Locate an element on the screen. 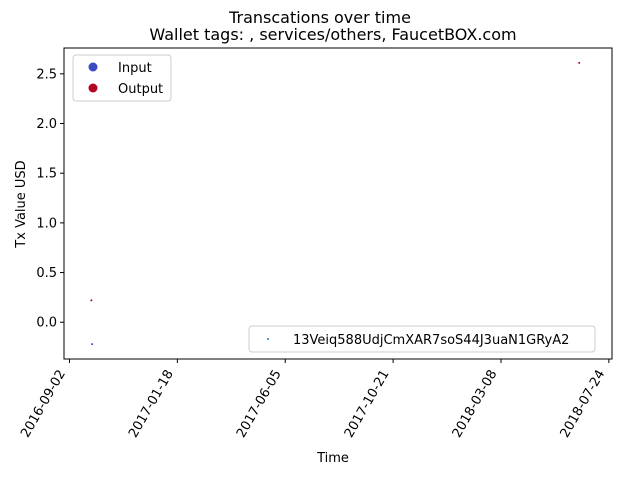 This screenshot has height=480, width=640. x-tick-label: 2016-09-02 is located at coordinates (43, 404).